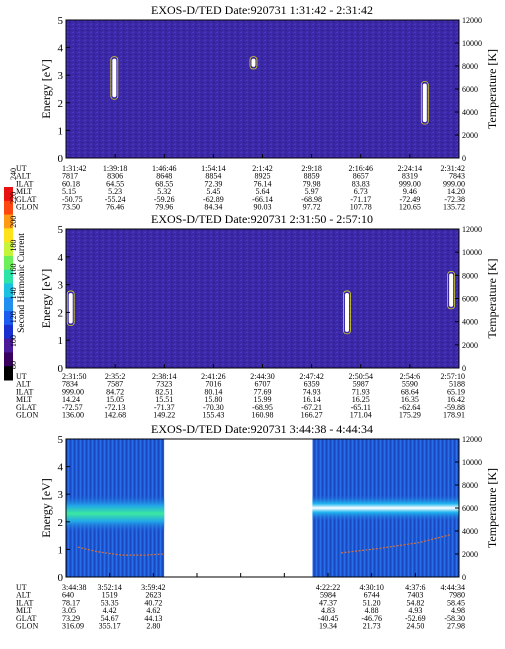 This screenshot has height=649, width=505. Describe the element at coordinates (328, 602) in the screenshot. I see `ephemeris-cell: 47.37` at that location.